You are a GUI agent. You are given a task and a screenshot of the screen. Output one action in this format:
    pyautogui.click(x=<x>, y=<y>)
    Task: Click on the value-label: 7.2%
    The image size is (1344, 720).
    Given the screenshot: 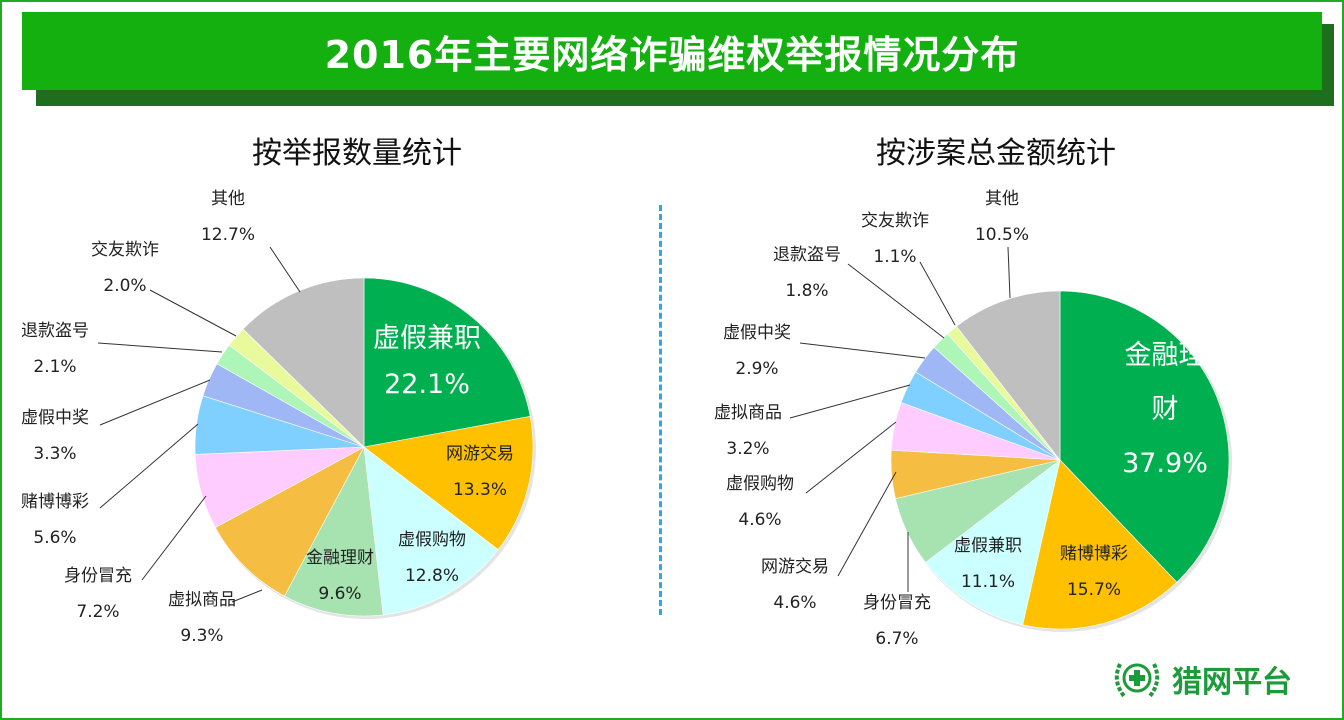 What is the action you would take?
    pyautogui.click(x=98, y=612)
    